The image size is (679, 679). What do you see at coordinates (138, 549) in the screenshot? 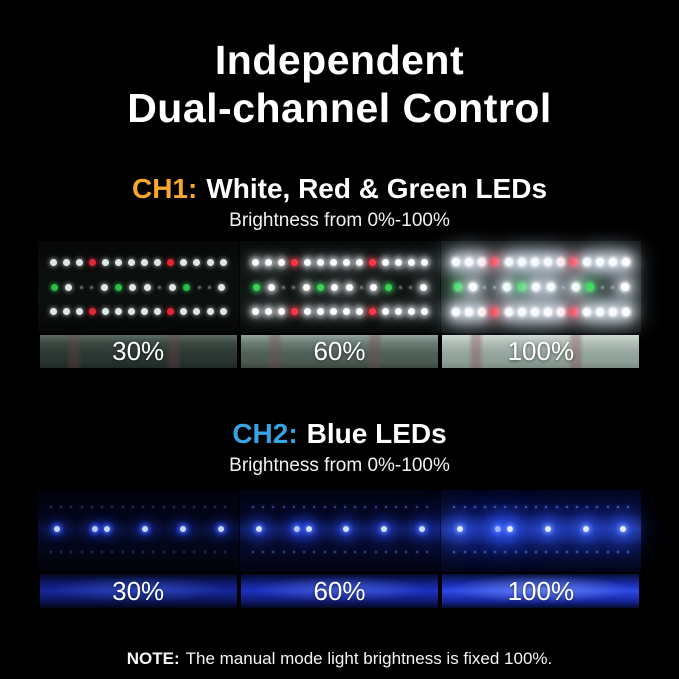
I see `brightness-section-30: 30%` at bounding box center [138, 549].